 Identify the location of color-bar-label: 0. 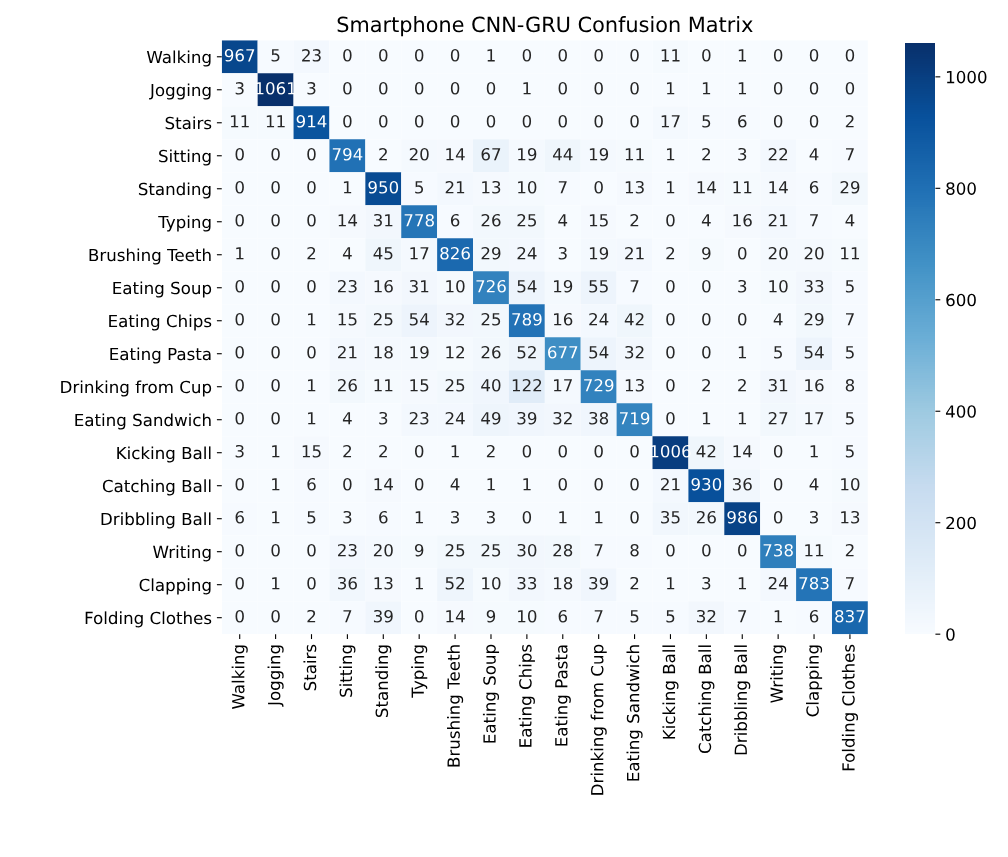
(950, 634).